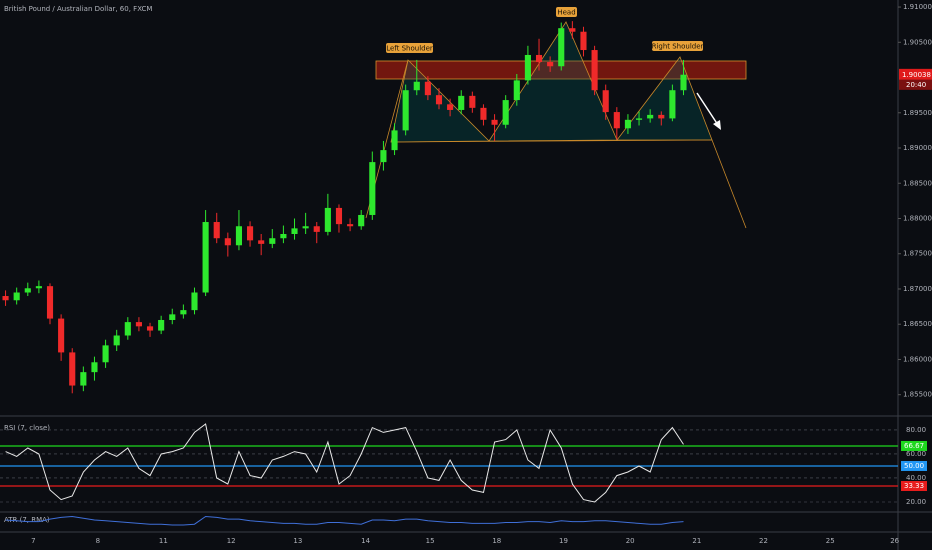 This screenshot has height=550, width=932. I want to click on countdown-box, so click(915, 84).